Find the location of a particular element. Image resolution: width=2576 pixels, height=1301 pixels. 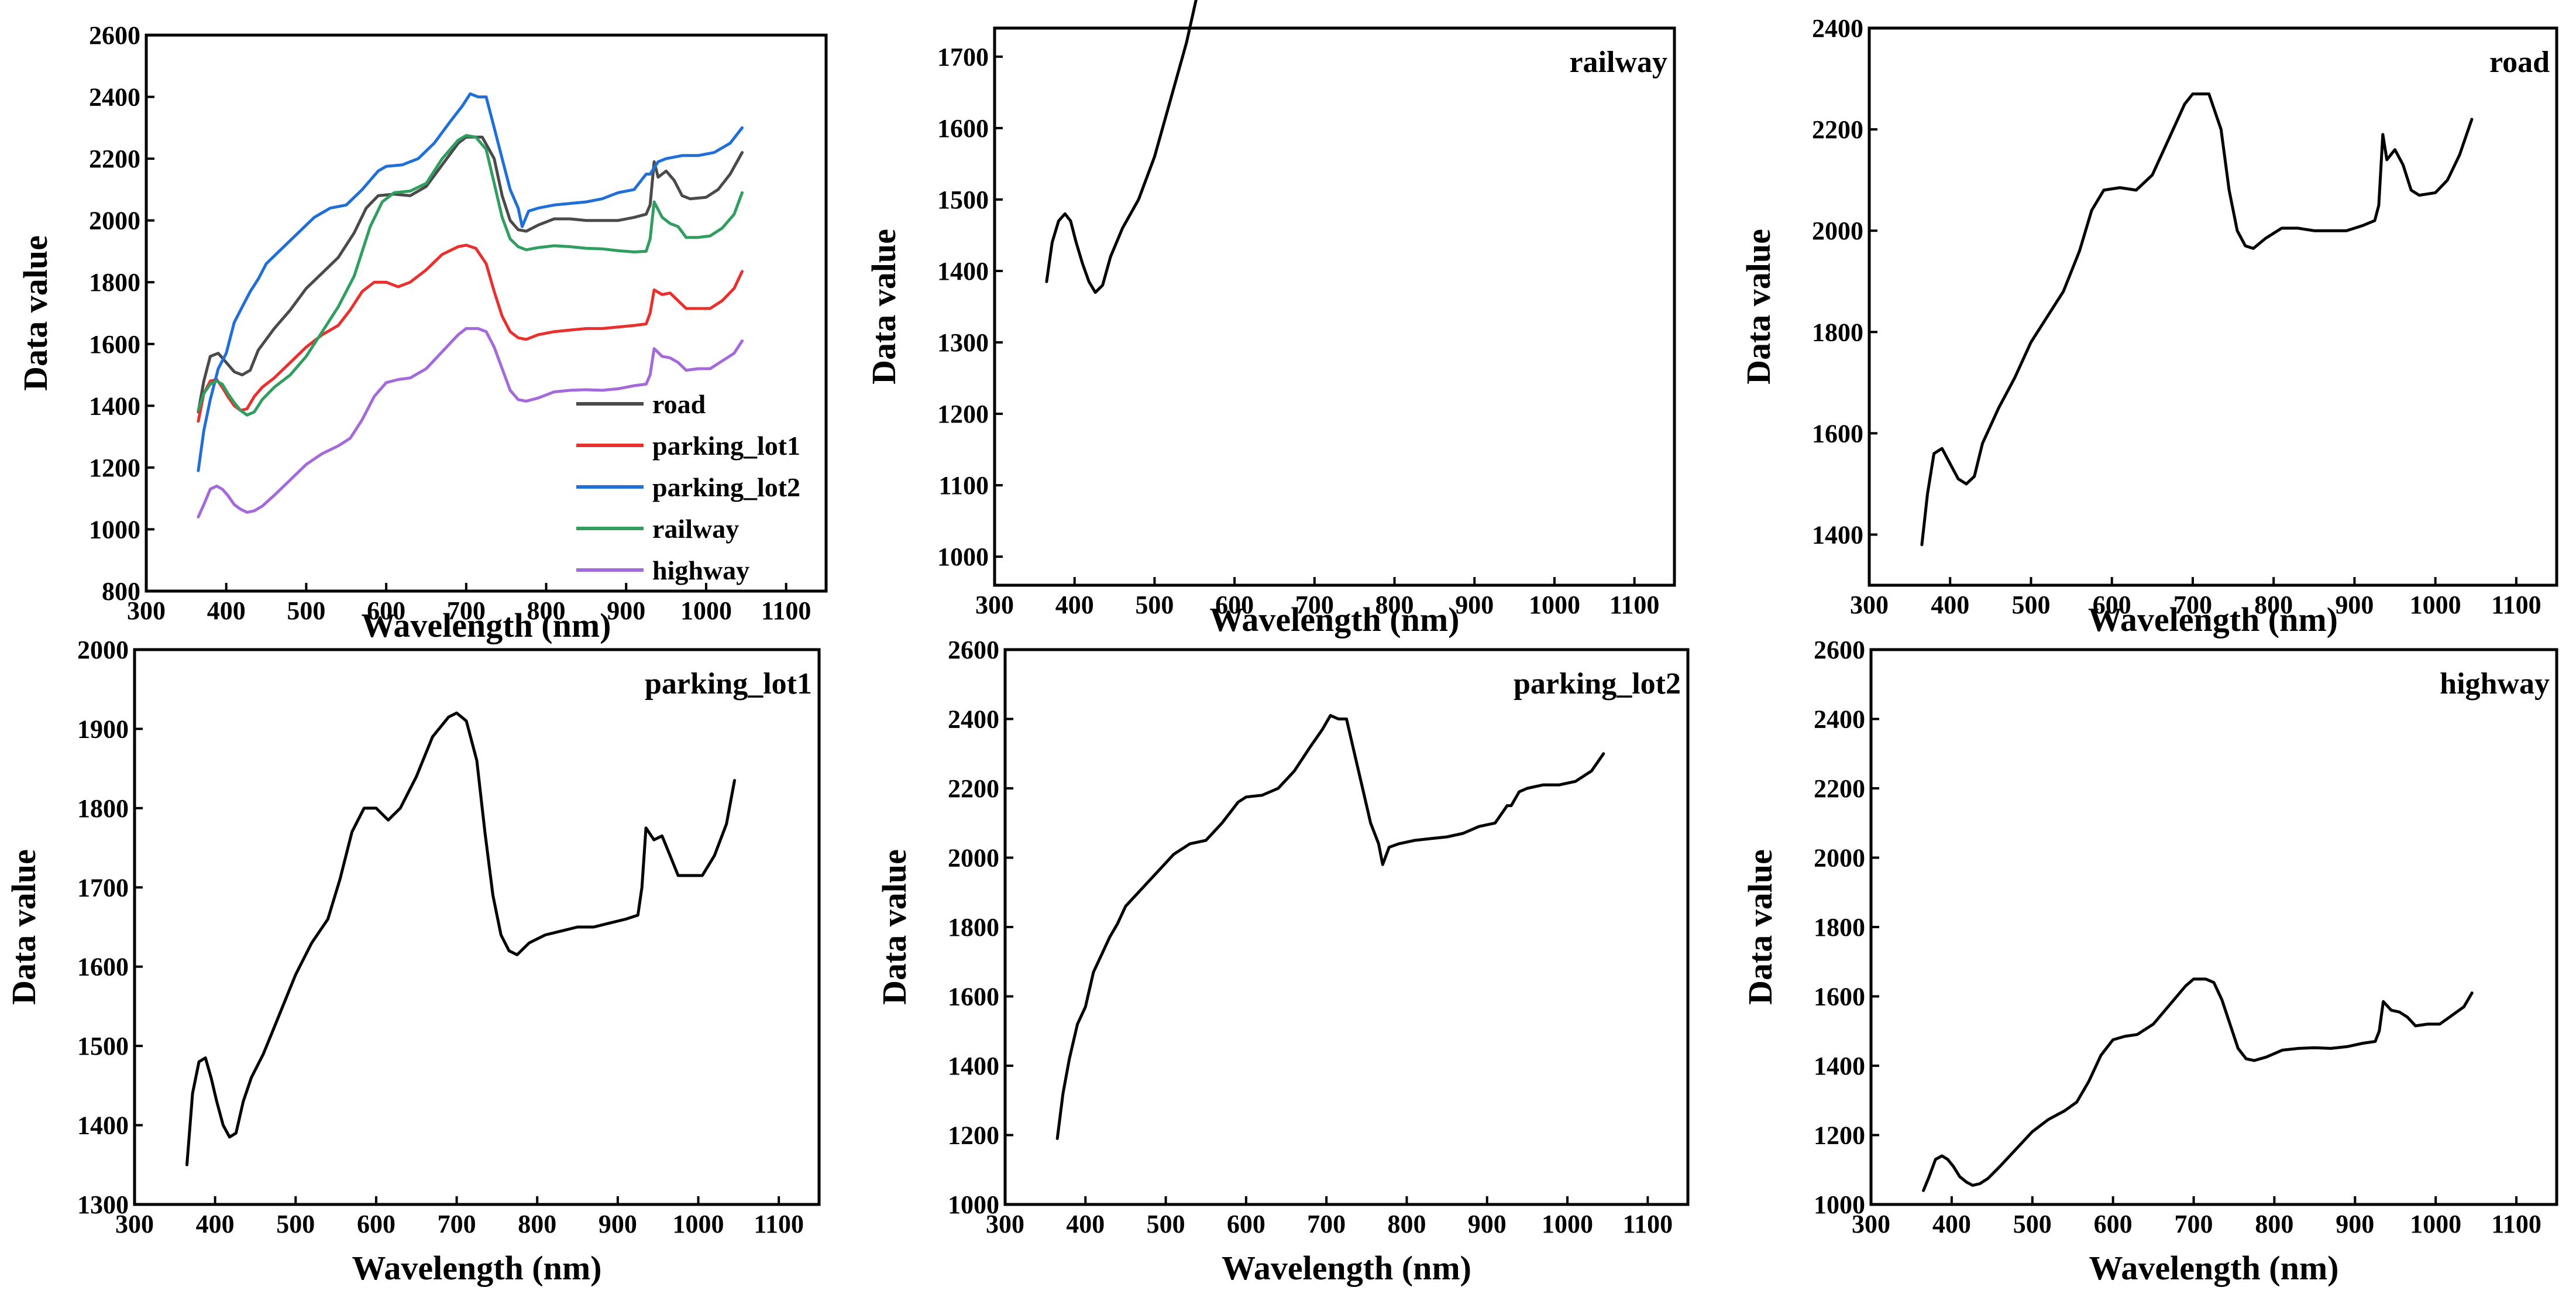

y-tick-label: 1000 is located at coordinates (1840, 1204).